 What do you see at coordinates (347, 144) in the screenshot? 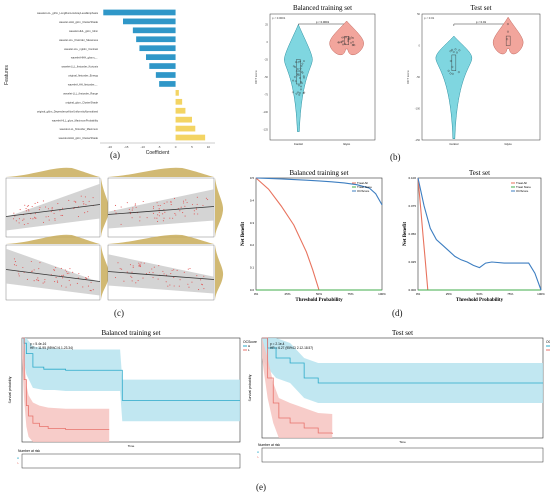
I see `x-tick-label: Glyco` at bounding box center [347, 144].